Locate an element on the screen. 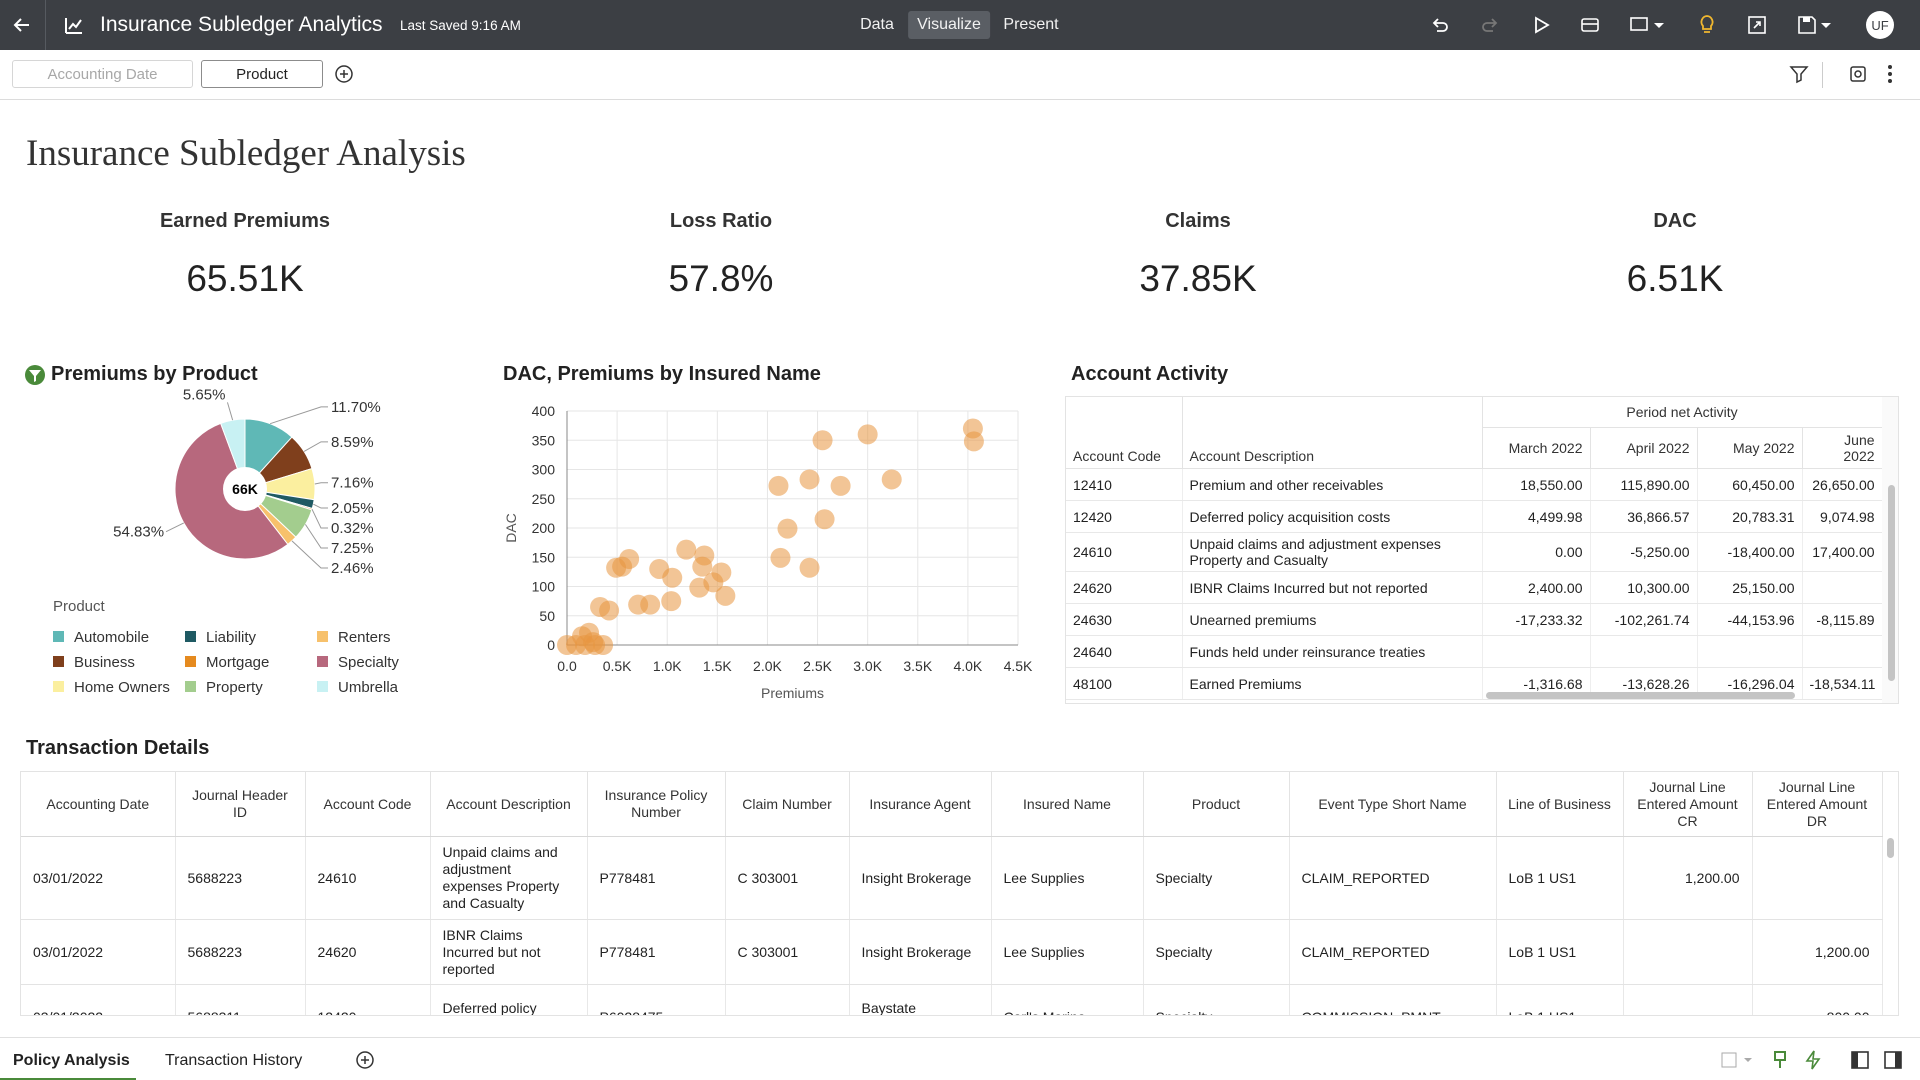 This screenshot has height=1080, width=1920. filter-indicator is located at coordinates (35, 375).